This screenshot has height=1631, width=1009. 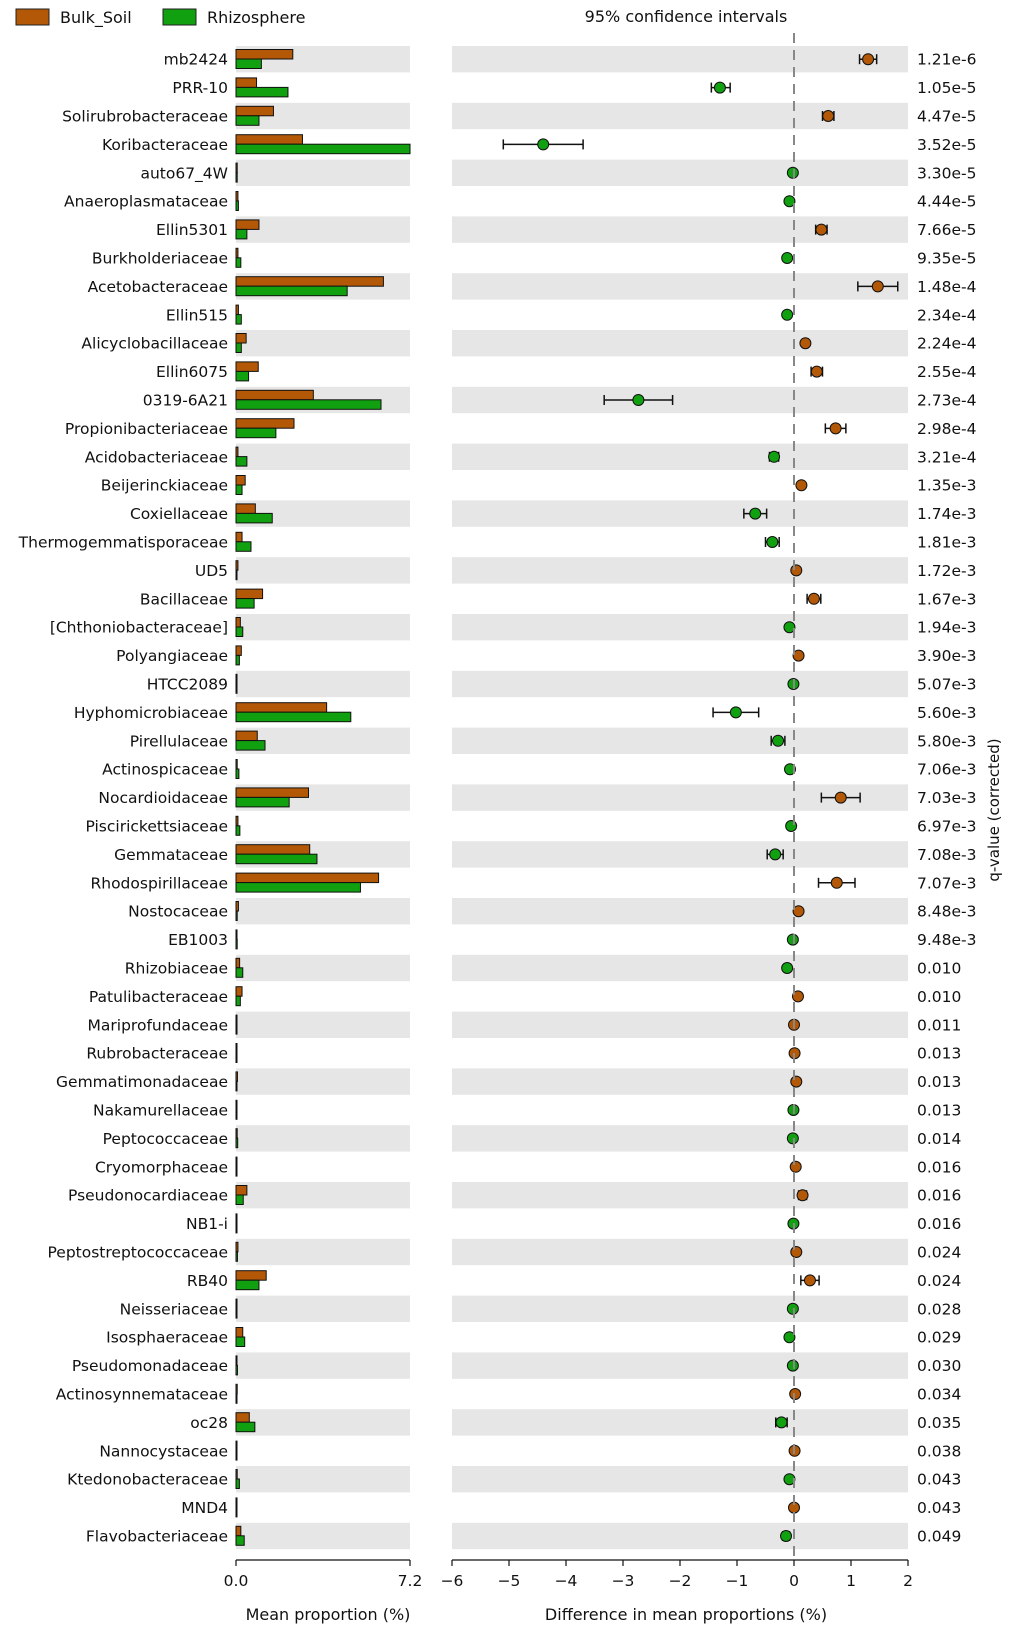 I want to click on legend-swatch-rhizosphere, so click(x=179, y=17).